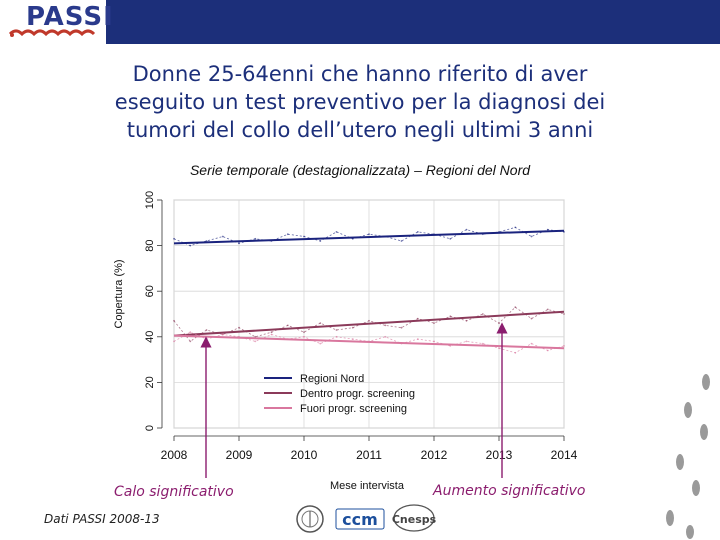  Describe the element at coordinates (174, 492) in the screenshot. I see `annotation-decrease: Calo significativo` at that location.